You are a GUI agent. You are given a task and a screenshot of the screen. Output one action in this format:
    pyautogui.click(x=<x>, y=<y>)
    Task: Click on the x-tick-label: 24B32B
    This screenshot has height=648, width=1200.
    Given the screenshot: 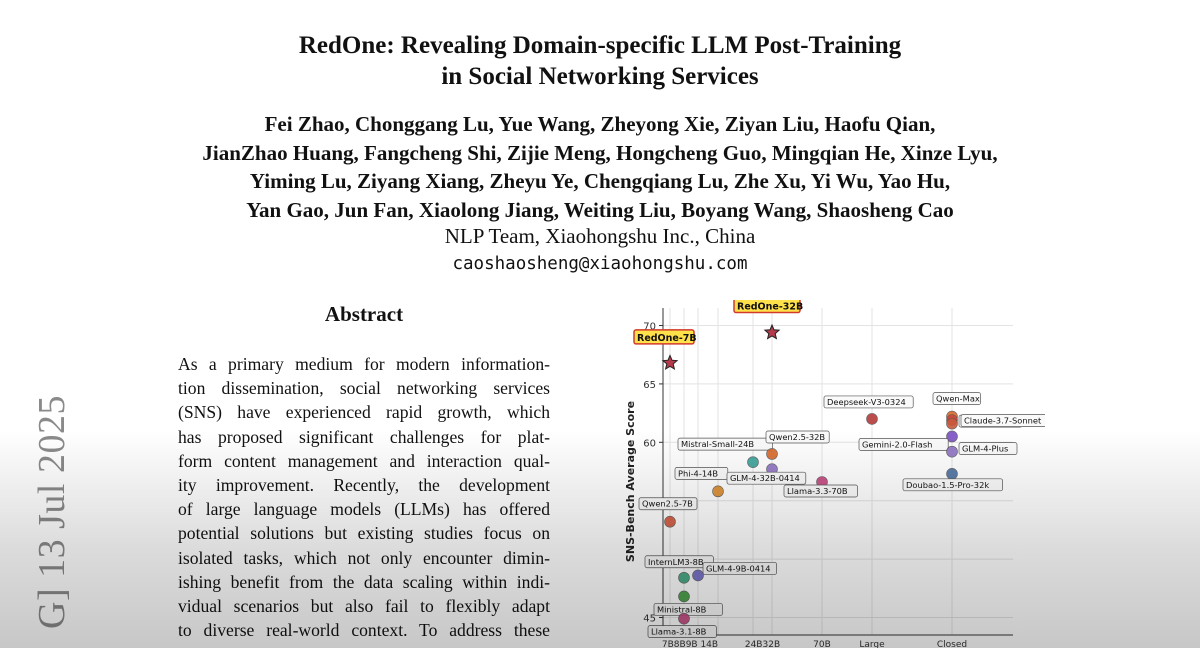 What is the action you would take?
    pyautogui.click(x=762, y=644)
    